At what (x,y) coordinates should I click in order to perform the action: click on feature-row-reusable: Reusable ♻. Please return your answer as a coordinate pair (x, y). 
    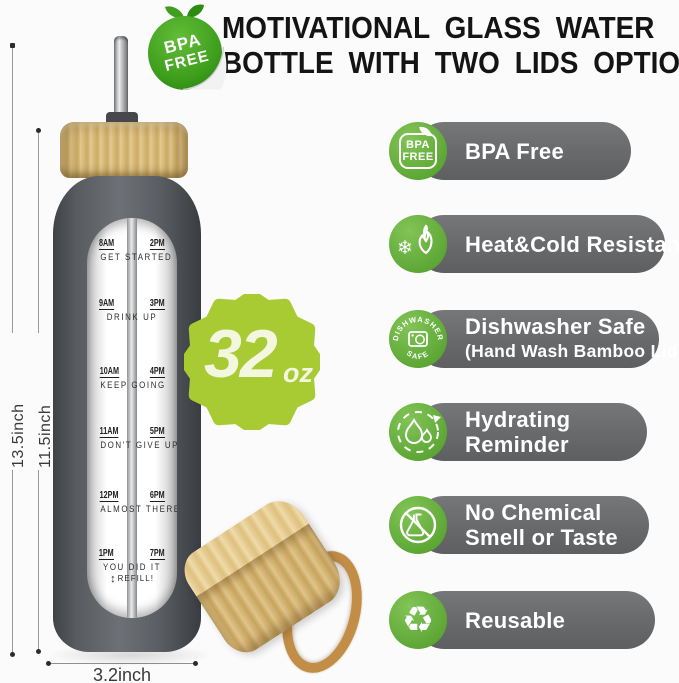
    Looking at the image, I should click on (531, 620).